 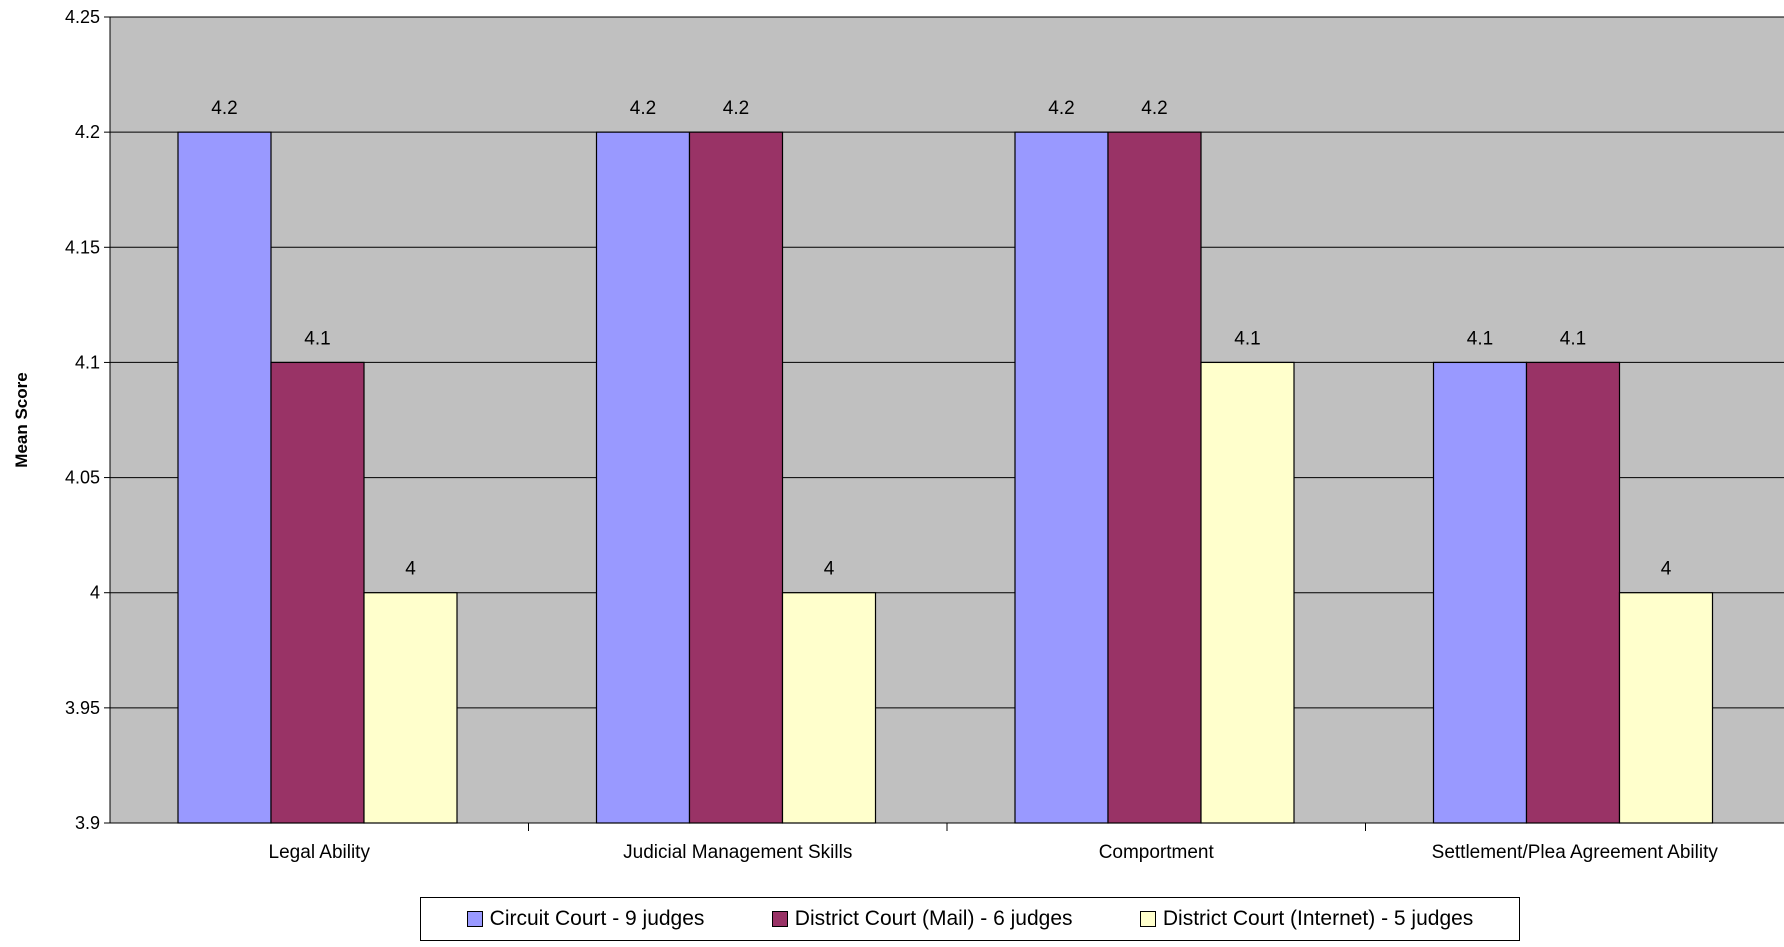 I want to click on y-tick-label: 4.15, so click(x=82, y=247).